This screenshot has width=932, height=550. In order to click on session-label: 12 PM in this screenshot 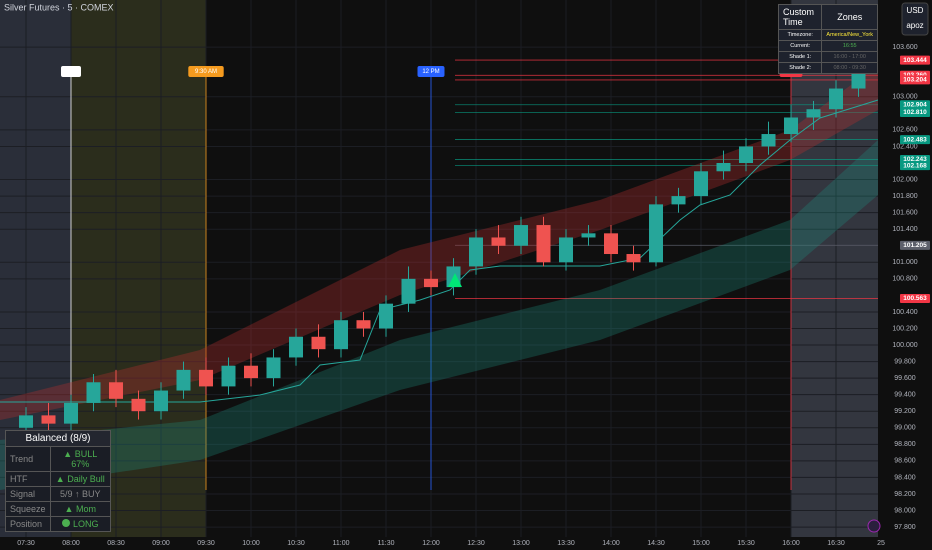, I will do `click(430, 72)`.